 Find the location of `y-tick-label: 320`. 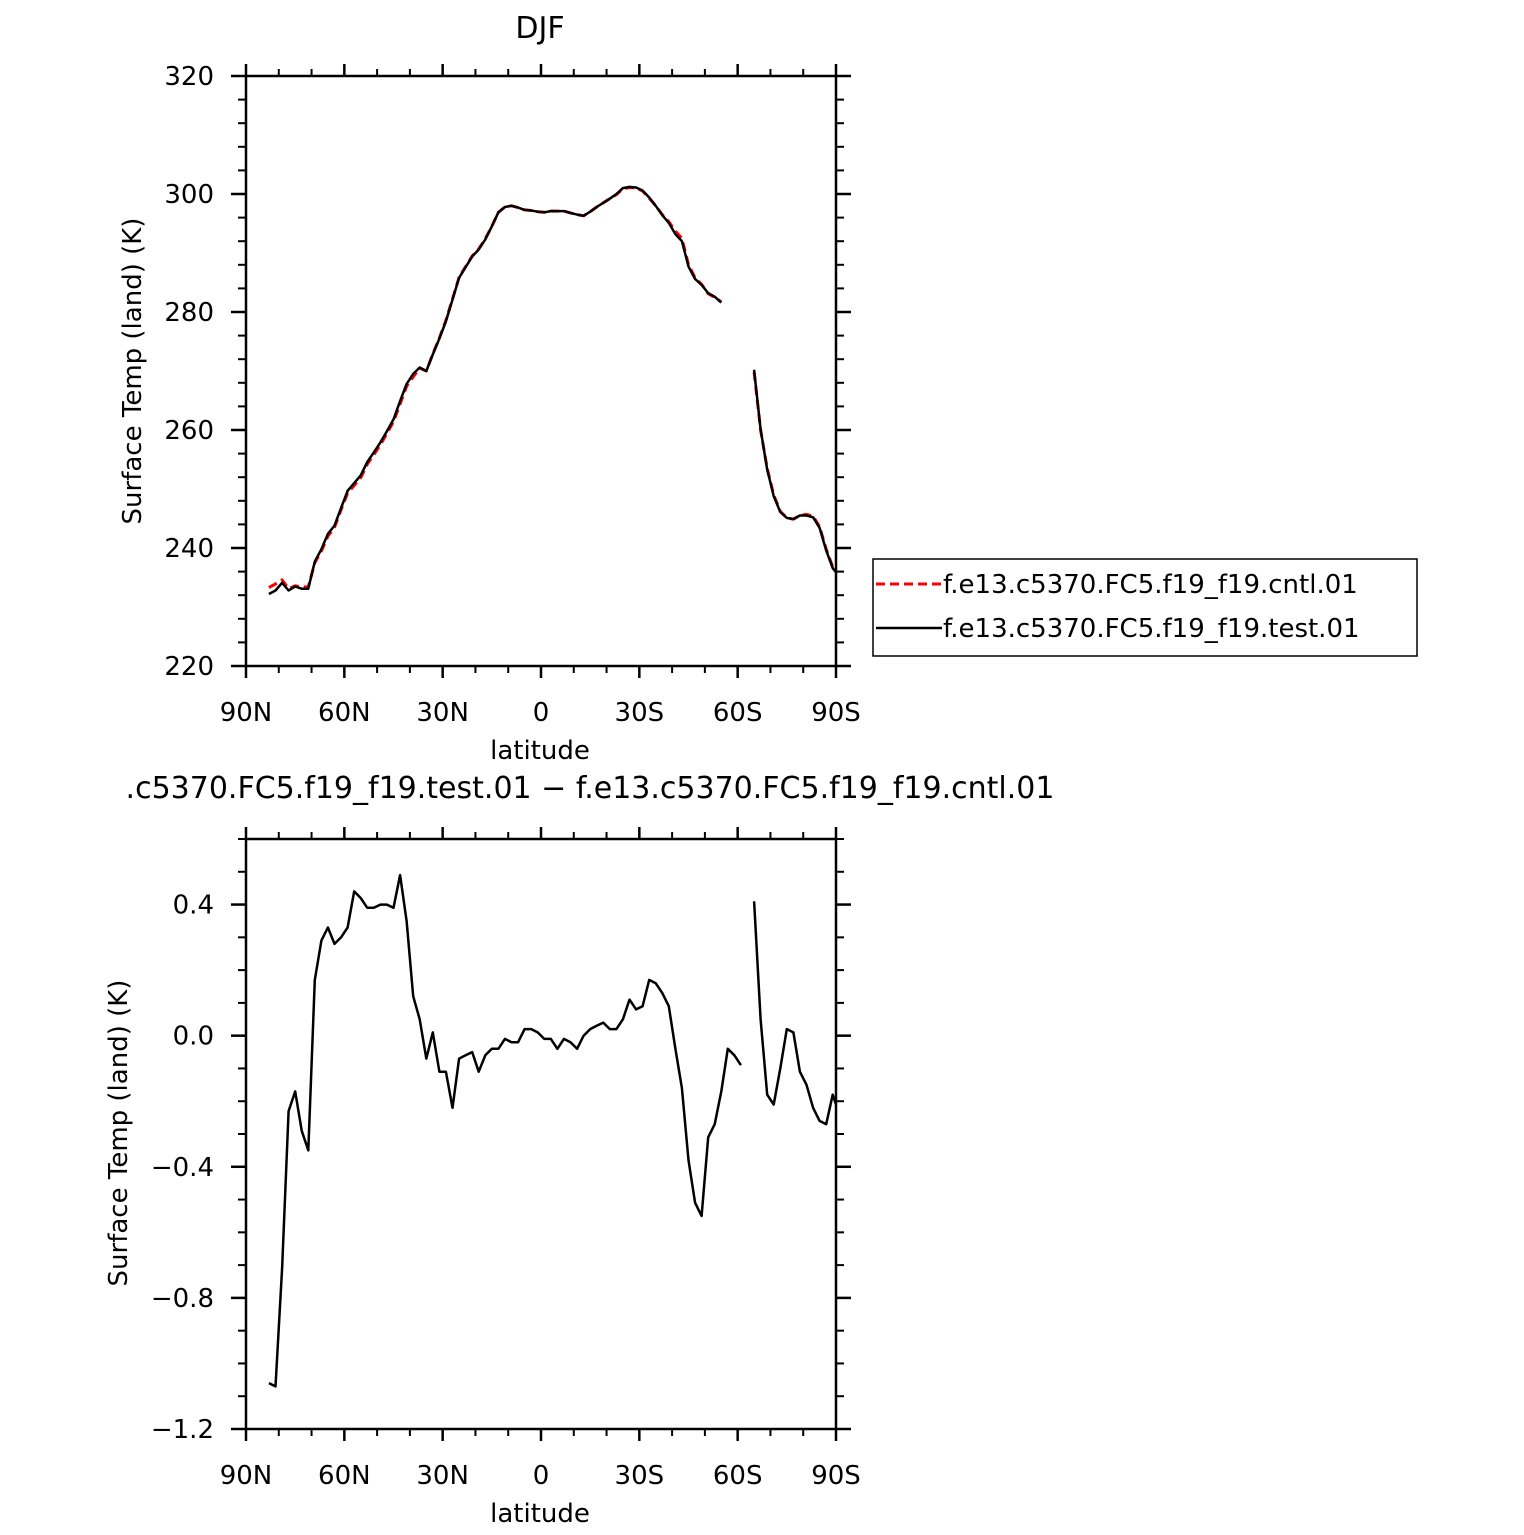

y-tick-label: 320 is located at coordinates (189, 77).